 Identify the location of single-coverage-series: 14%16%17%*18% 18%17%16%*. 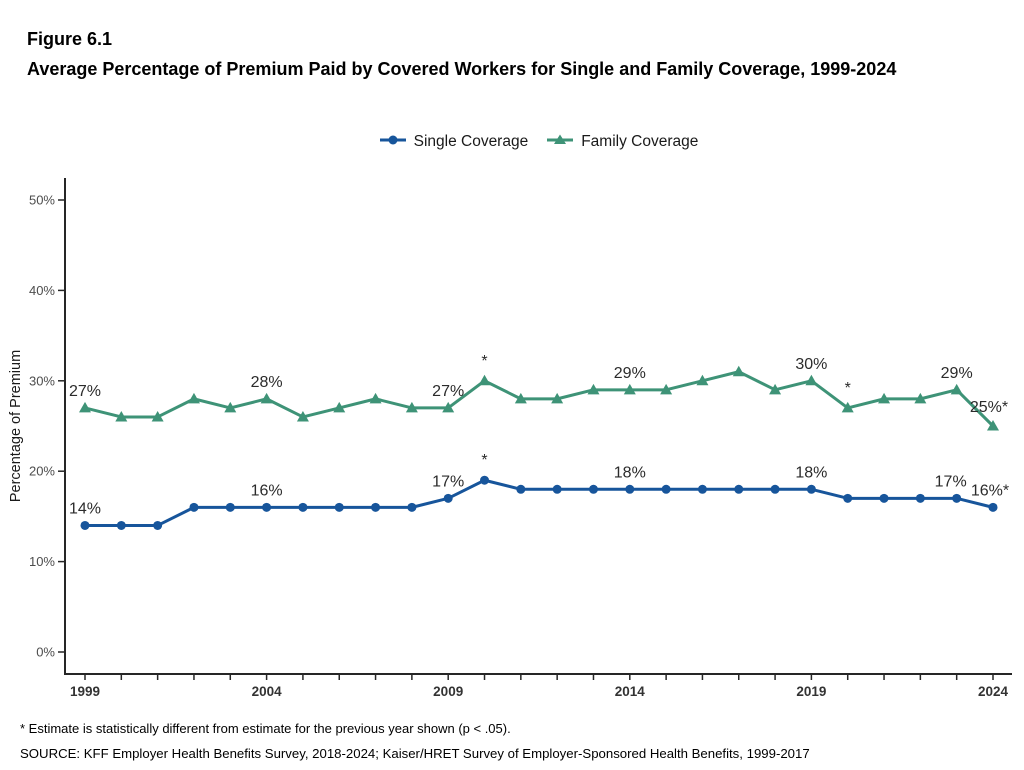
(539, 491).